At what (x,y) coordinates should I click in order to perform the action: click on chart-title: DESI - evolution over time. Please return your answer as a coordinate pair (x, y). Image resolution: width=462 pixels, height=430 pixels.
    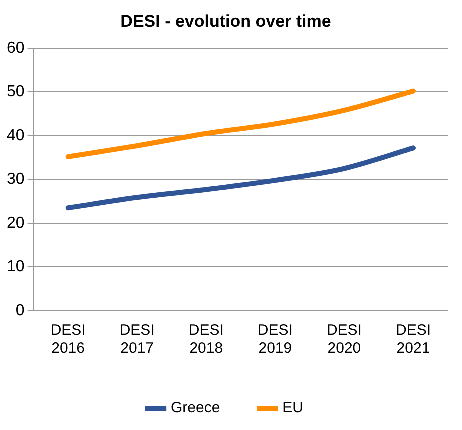
    Looking at the image, I should click on (226, 21).